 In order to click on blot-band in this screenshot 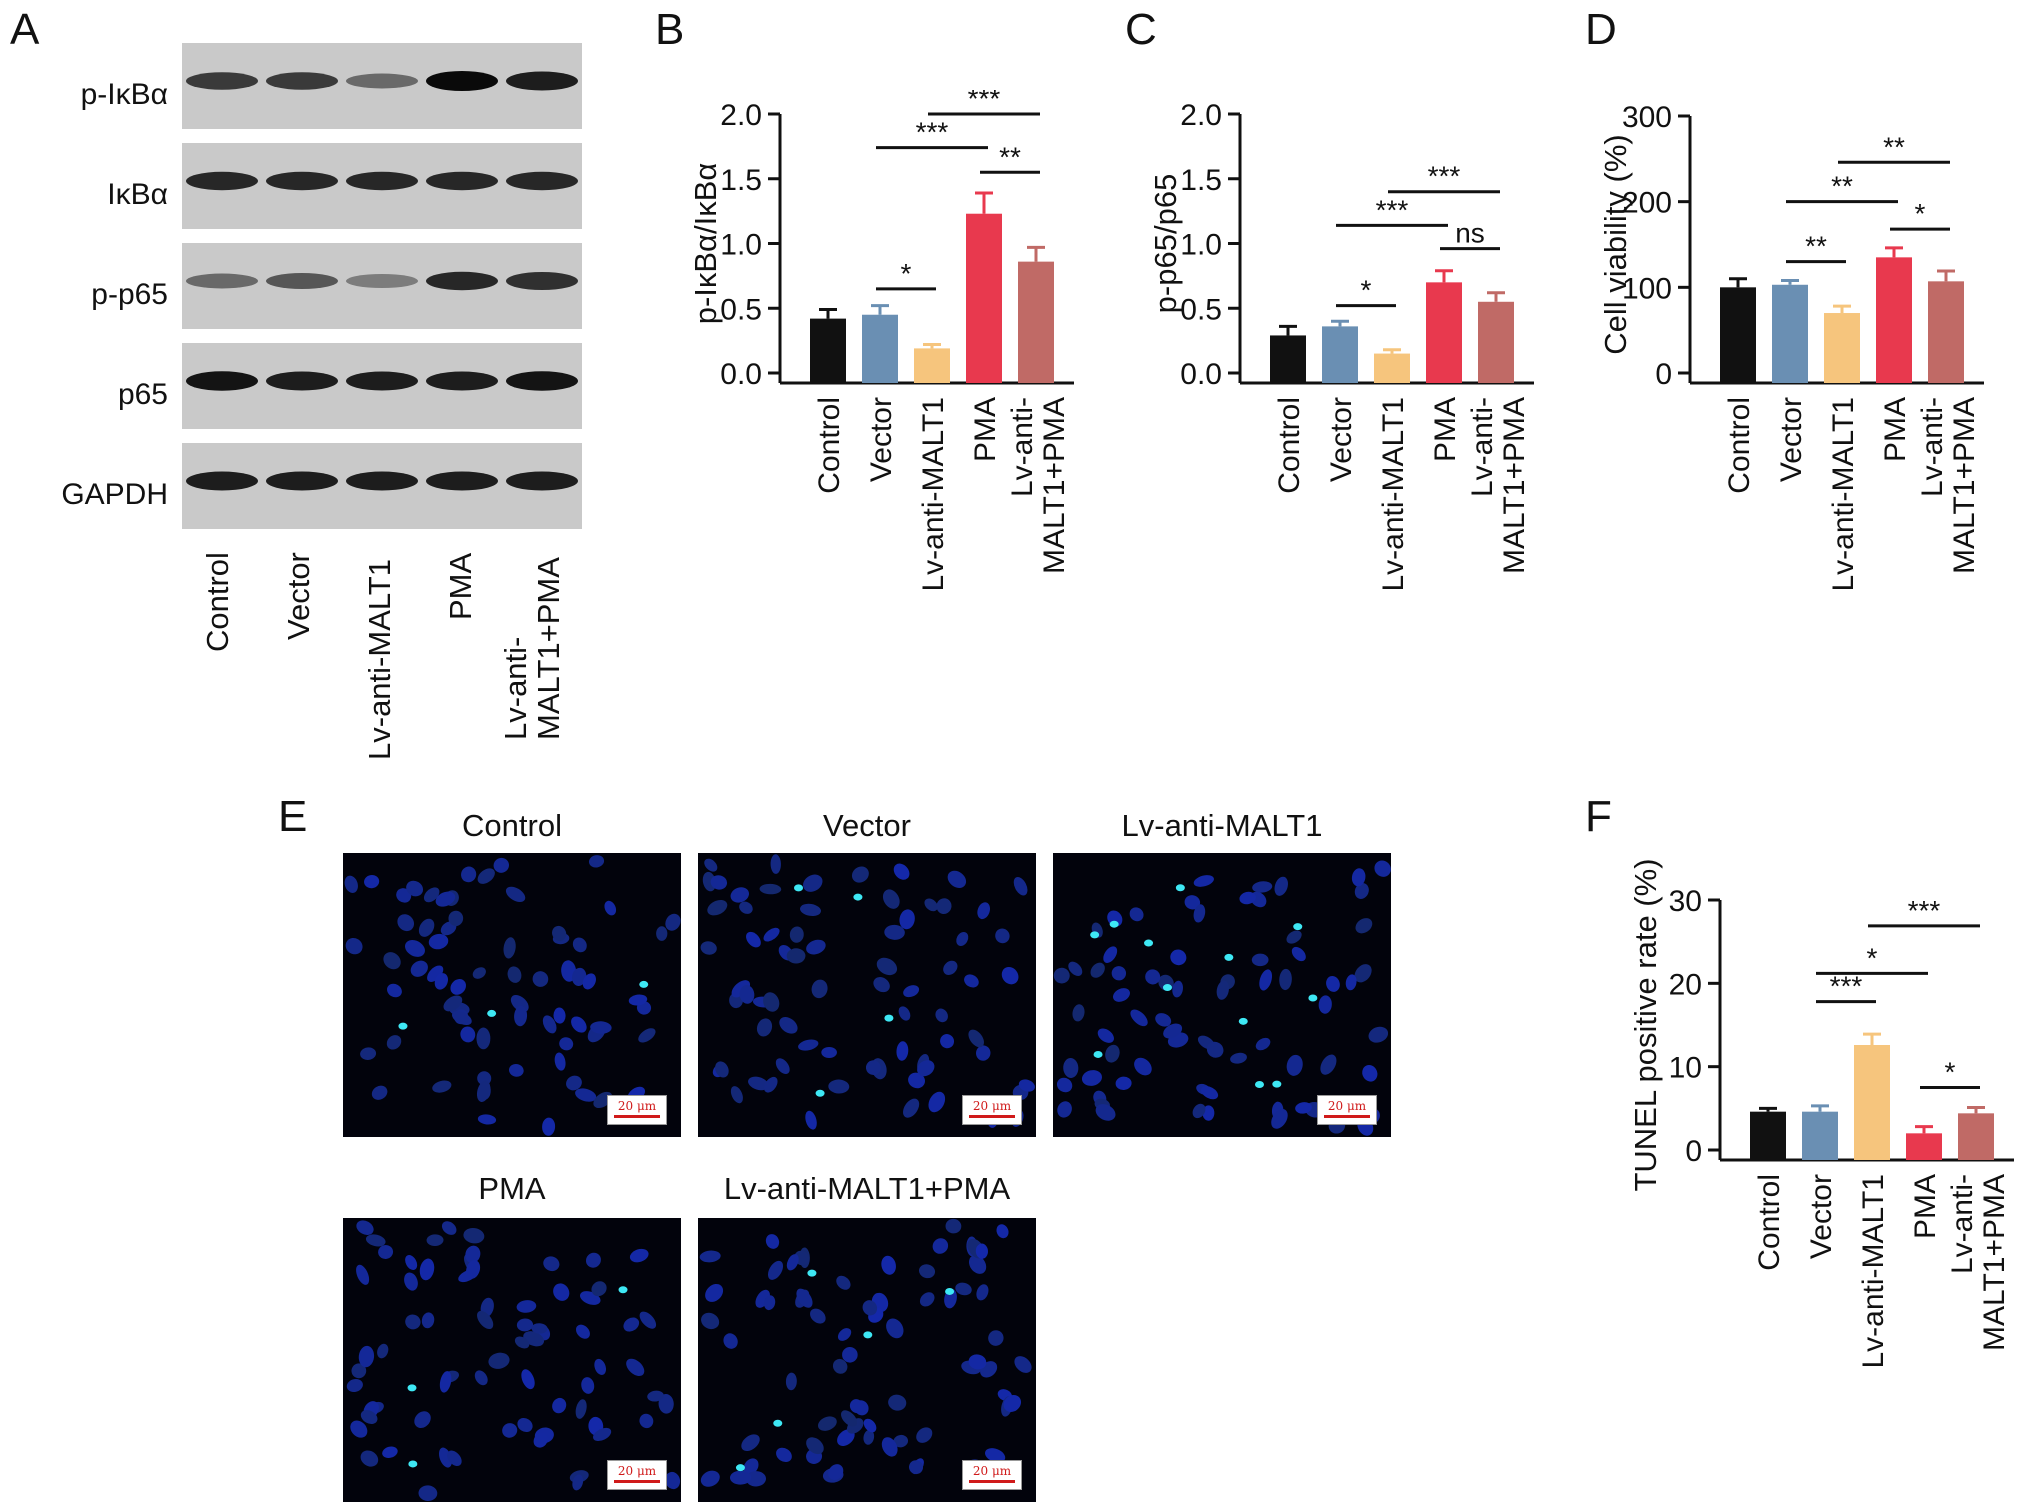, I will do `click(542, 181)`.